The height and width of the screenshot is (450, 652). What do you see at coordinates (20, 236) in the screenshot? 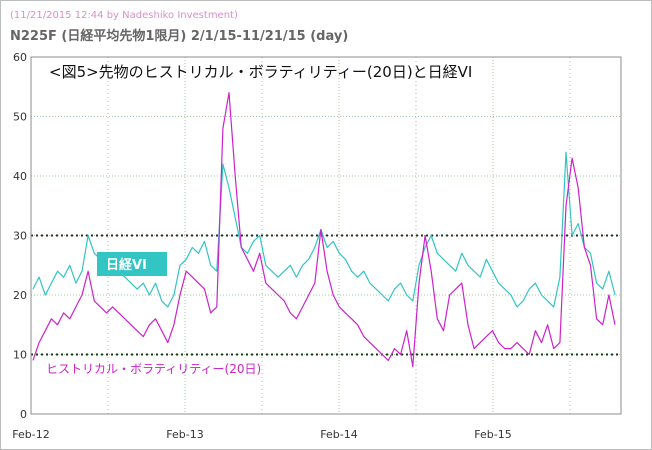
I see `y-tick-label: 30` at bounding box center [20, 236].